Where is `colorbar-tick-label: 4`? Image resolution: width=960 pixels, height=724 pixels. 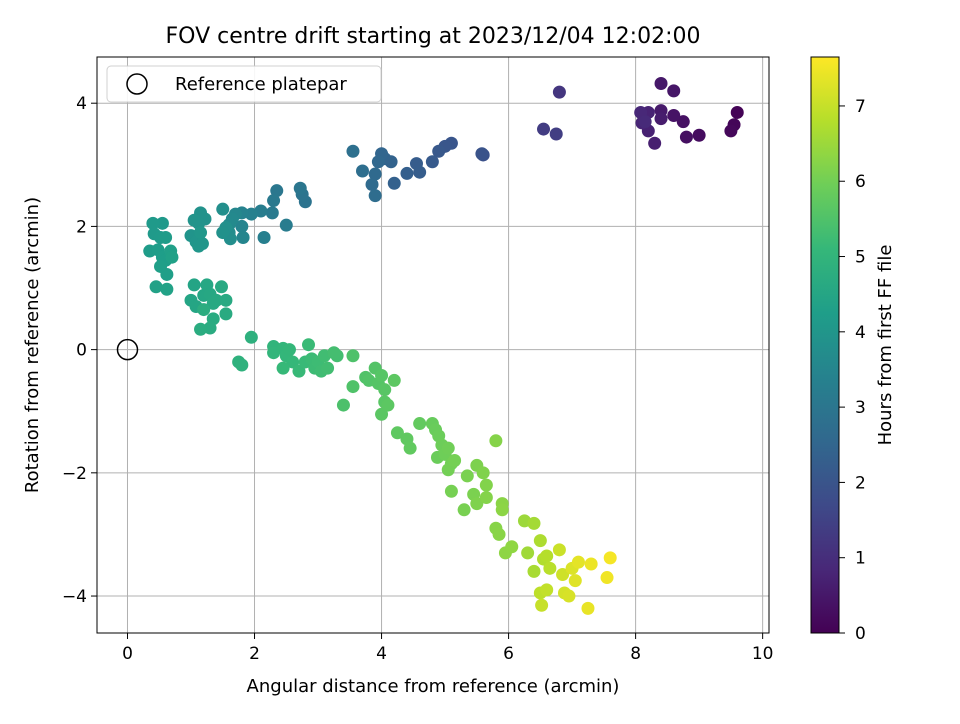 colorbar-tick-label: 4 is located at coordinates (860, 333).